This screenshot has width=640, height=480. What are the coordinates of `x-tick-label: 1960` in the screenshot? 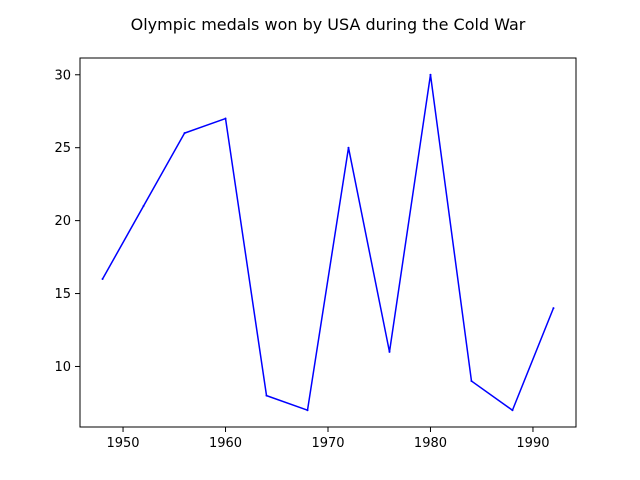 It's located at (225, 443).